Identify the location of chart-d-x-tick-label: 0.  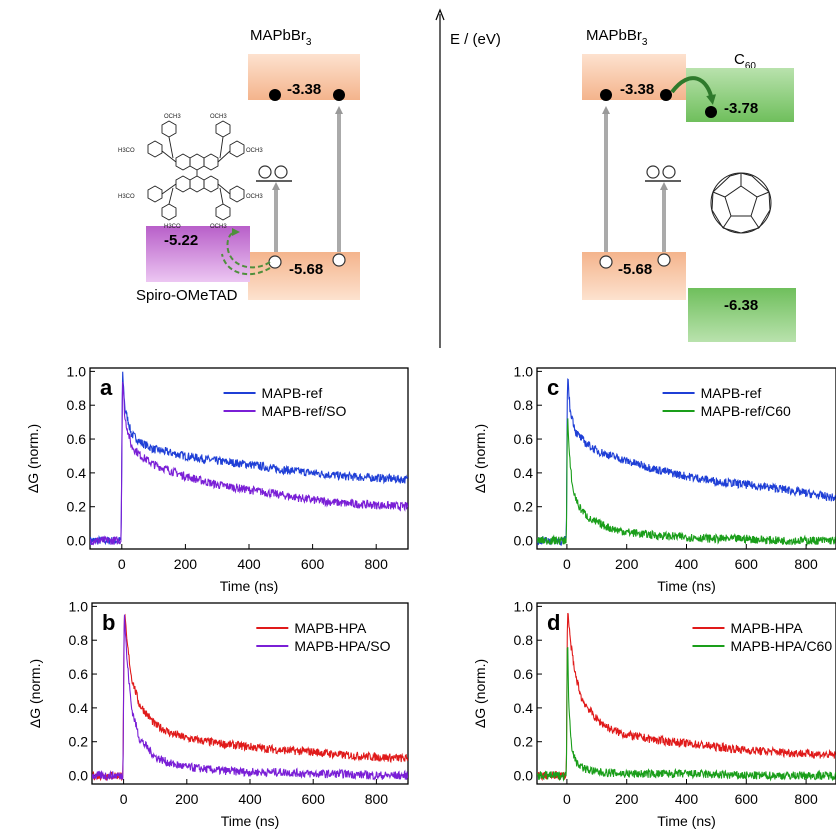
(567, 799).